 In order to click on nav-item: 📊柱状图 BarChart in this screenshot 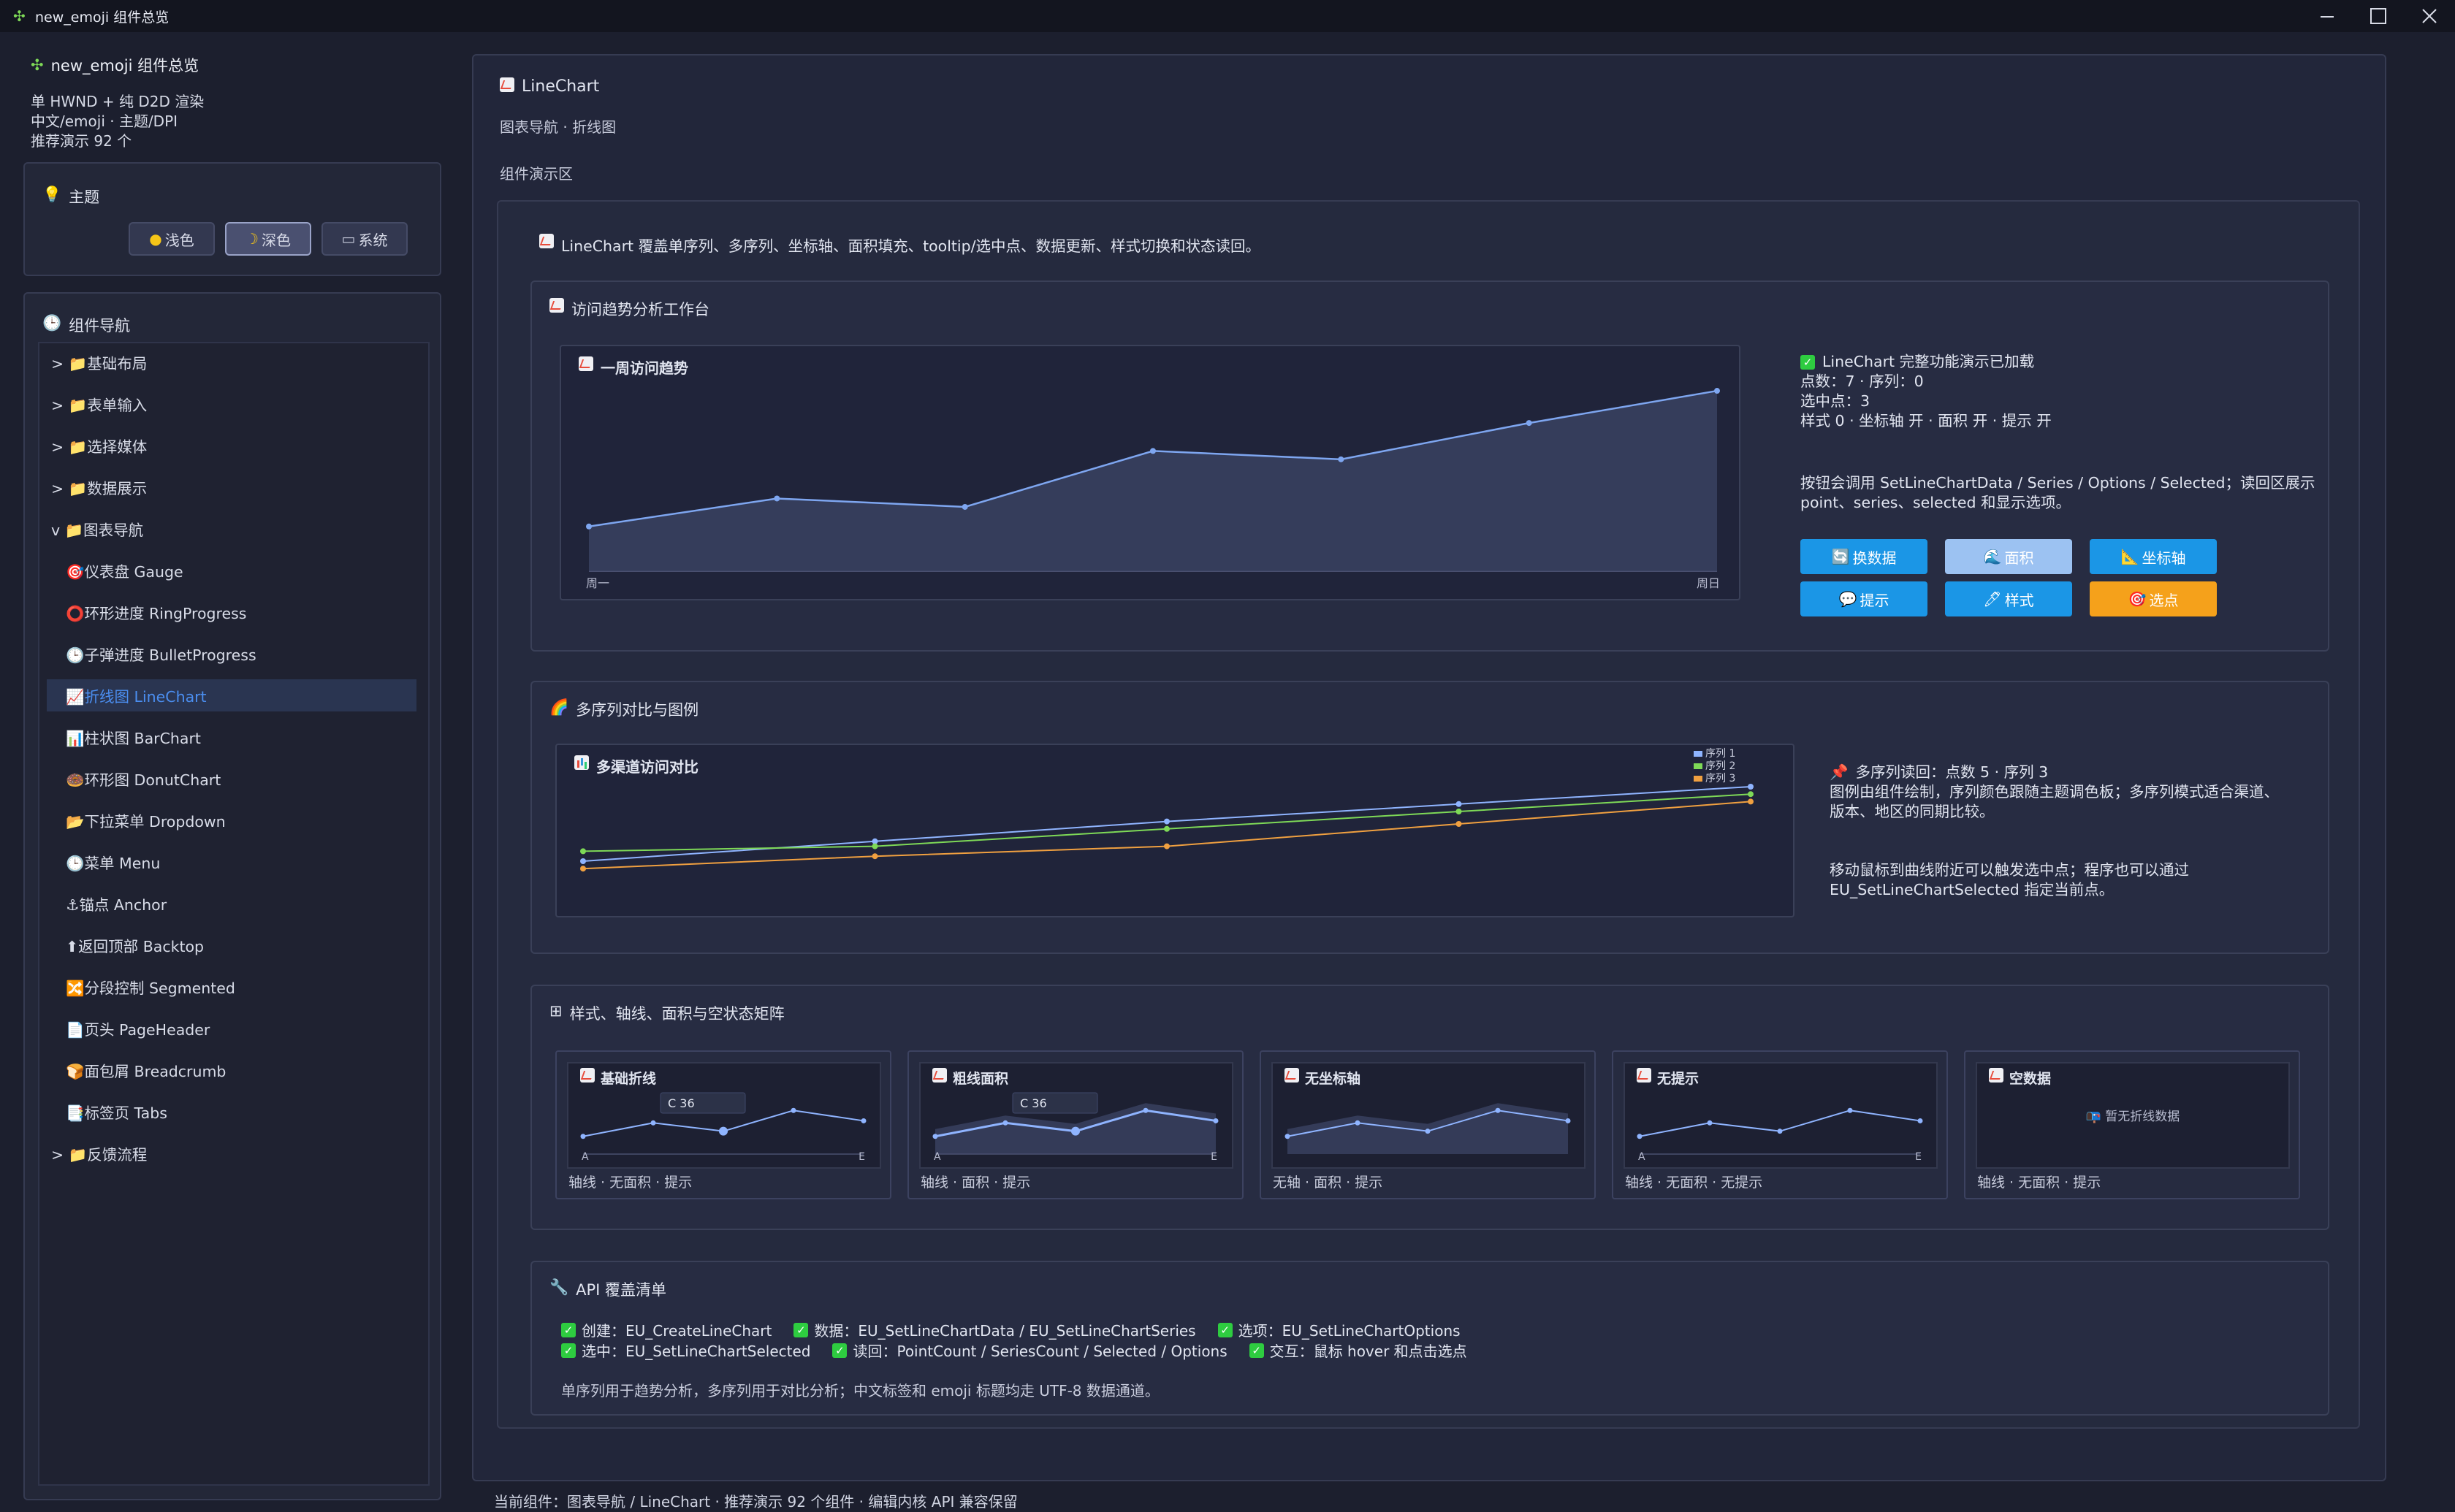, I will do `click(133, 738)`.